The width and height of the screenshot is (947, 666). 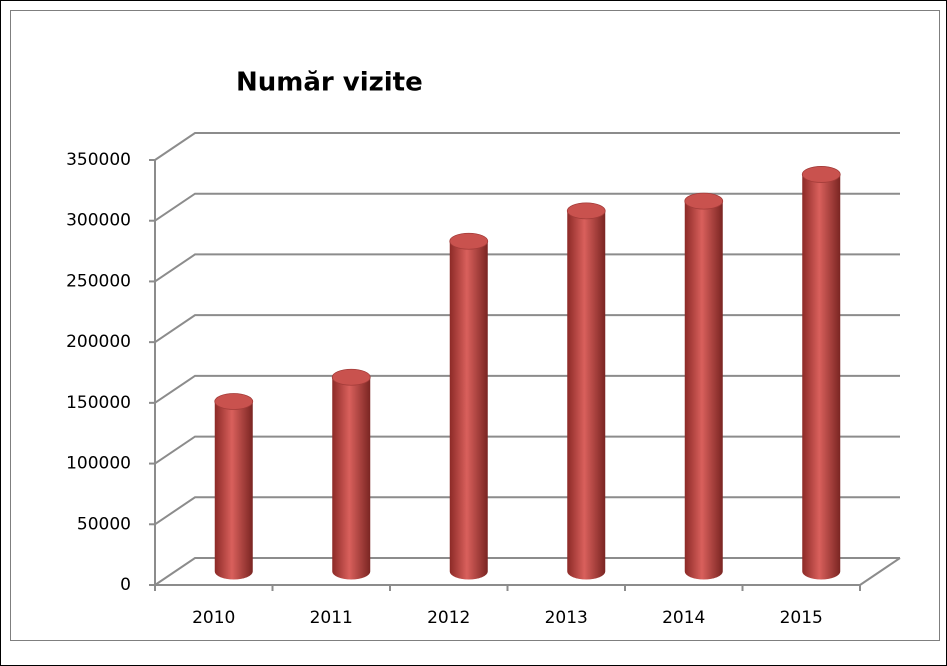 What do you see at coordinates (213, 618) in the screenshot?
I see `x-tick-label: 2010` at bounding box center [213, 618].